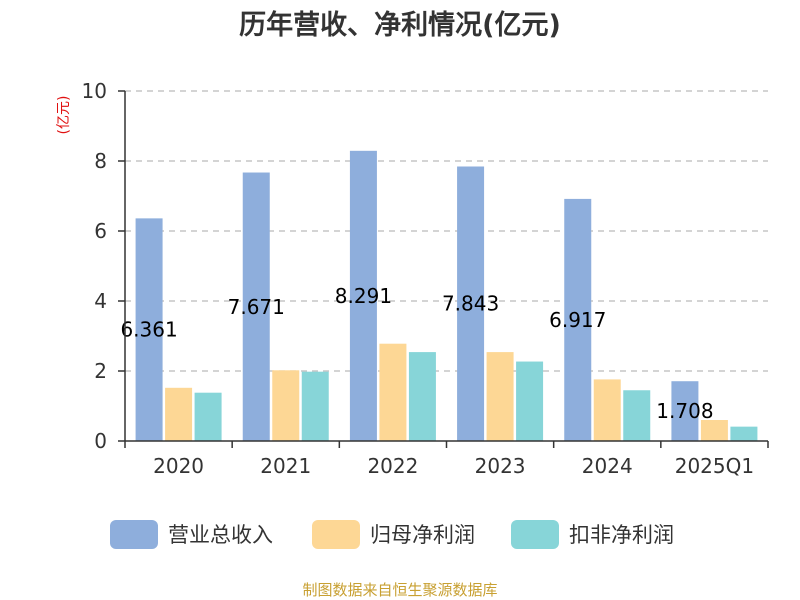  Describe the element at coordinates (100, 161) in the screenshot. I see `y-tick-label: 8` at that location.